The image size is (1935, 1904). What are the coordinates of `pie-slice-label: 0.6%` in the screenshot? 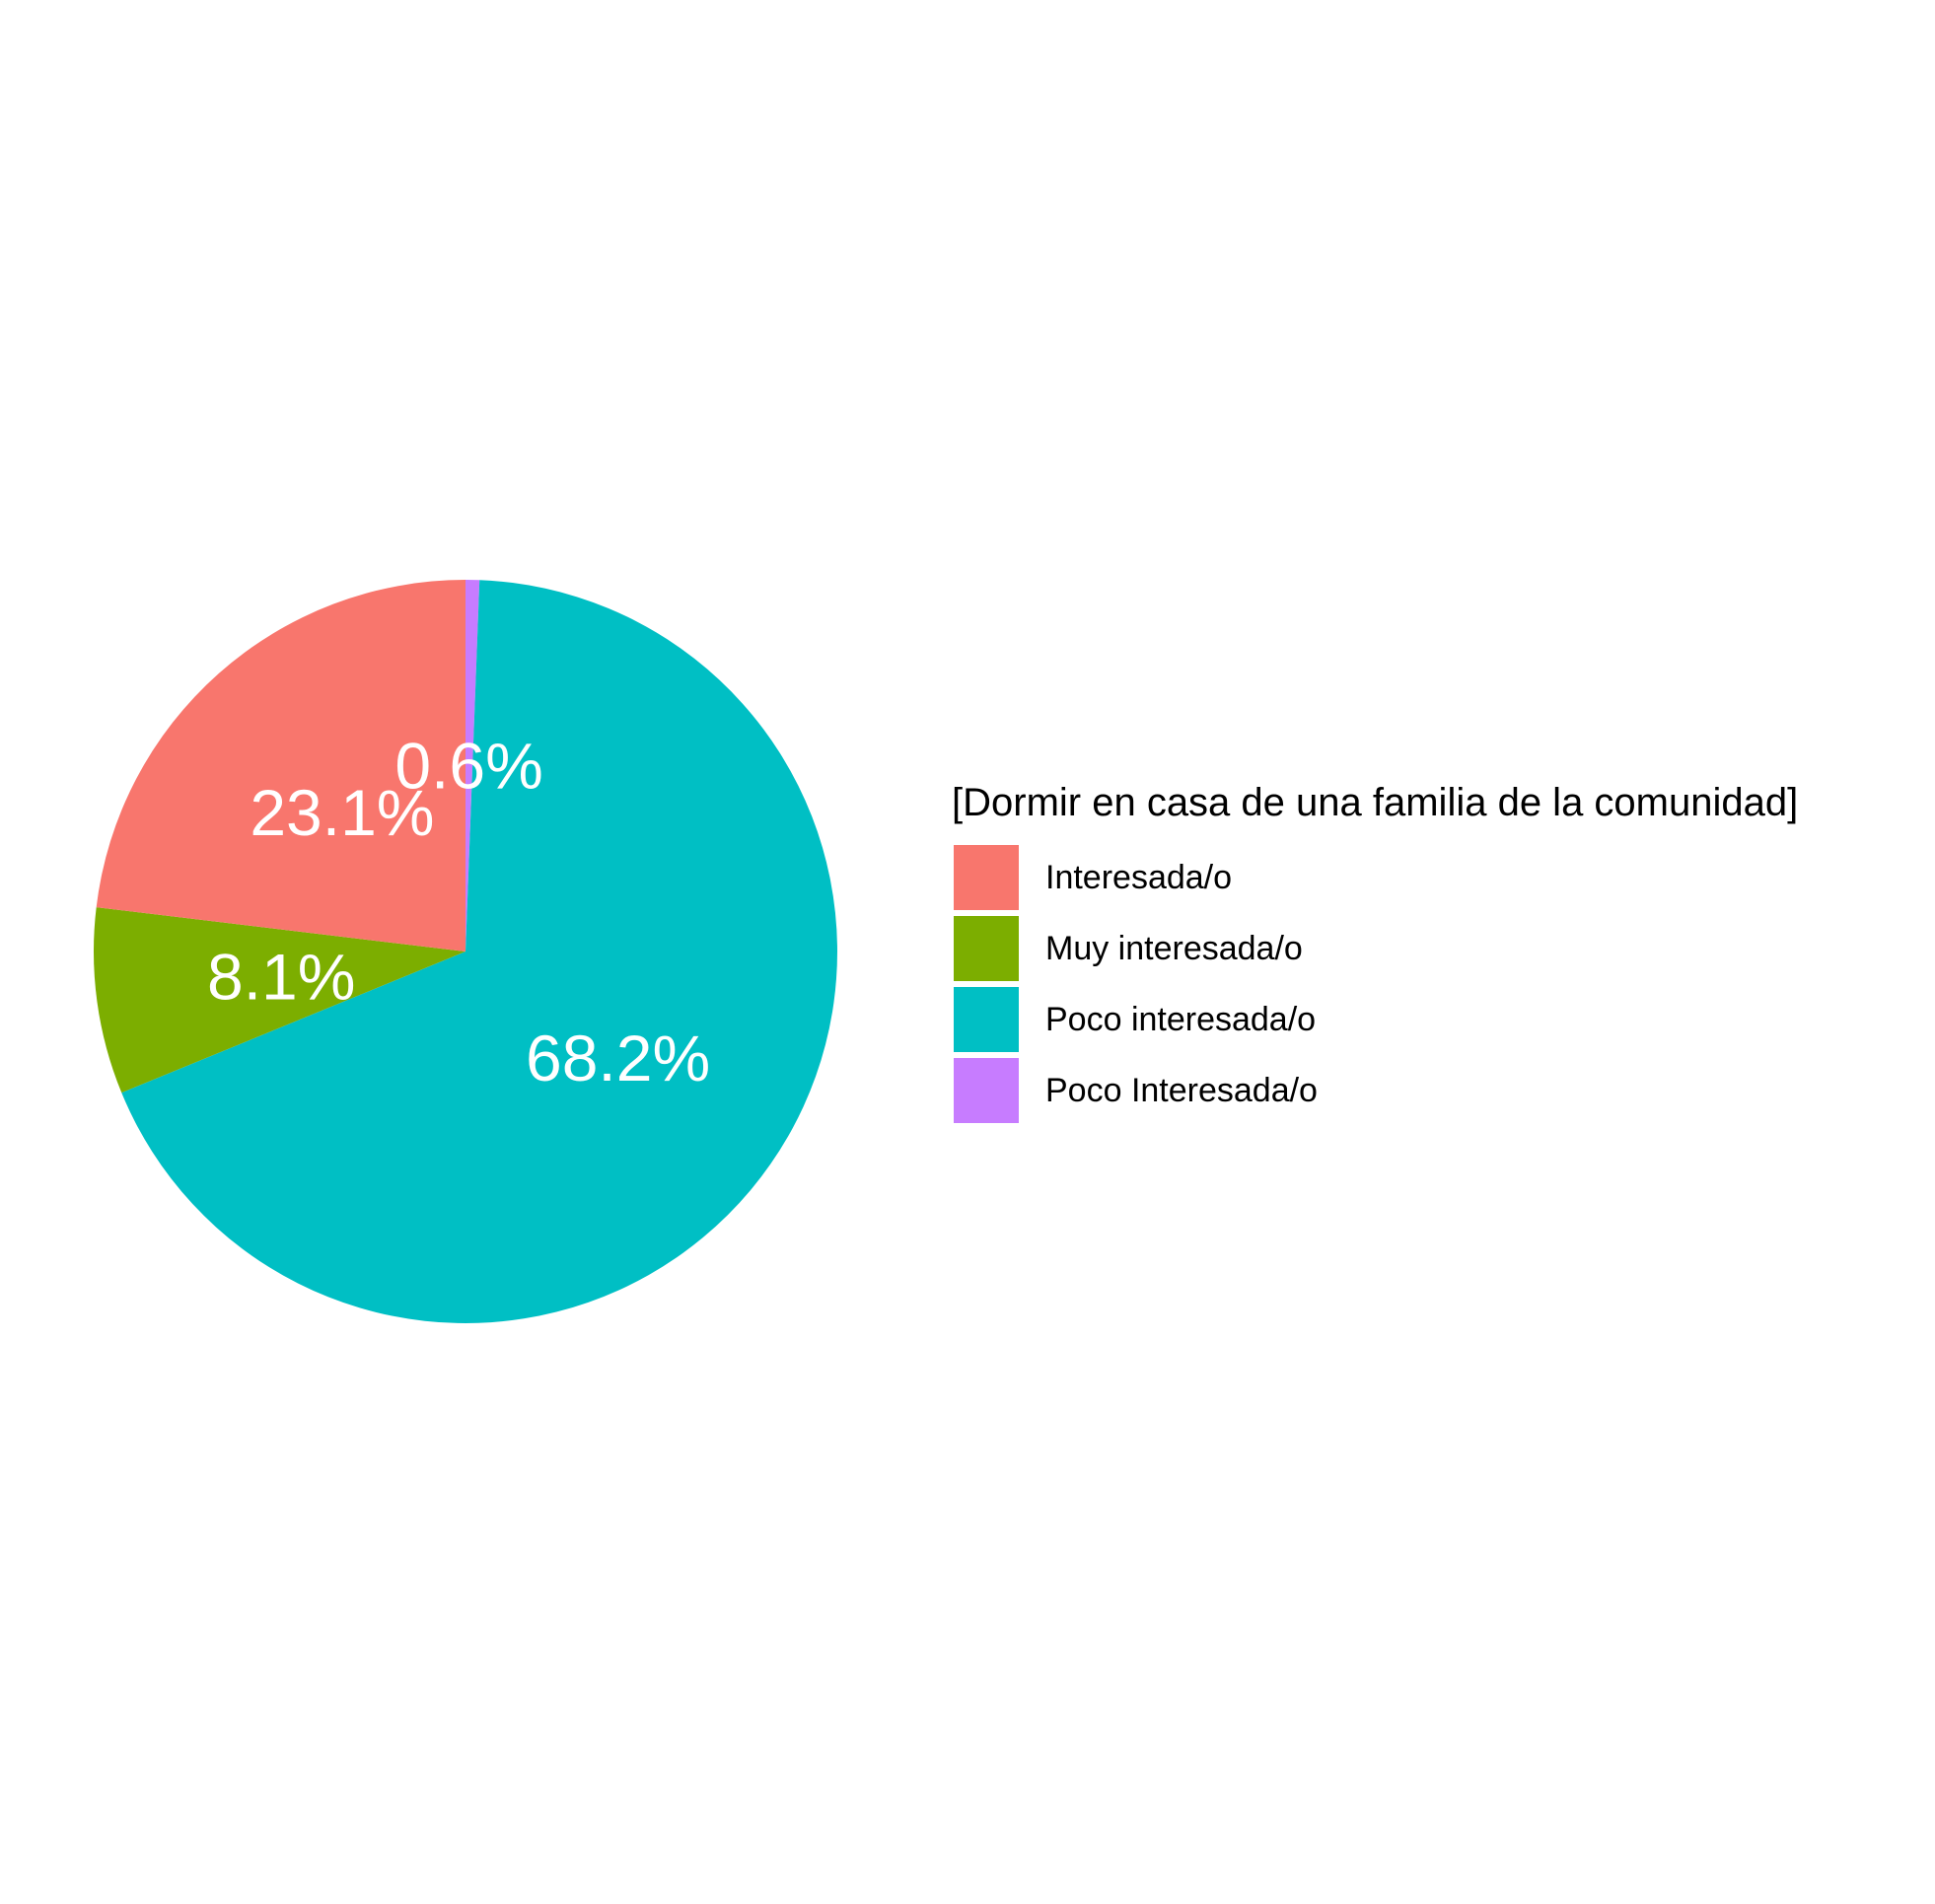 It's located at (468, 766).